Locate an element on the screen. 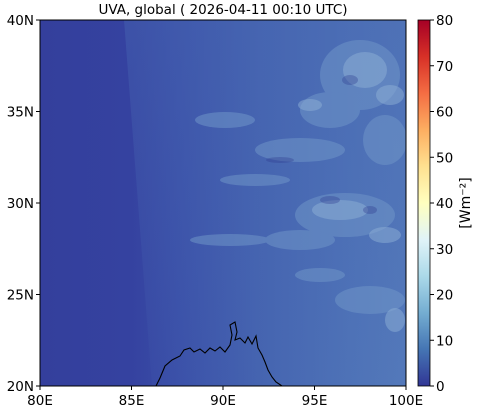 This screenshot has width=480, height=412. colorbar-tick-label: 60 is located at coordinates (444, 113).